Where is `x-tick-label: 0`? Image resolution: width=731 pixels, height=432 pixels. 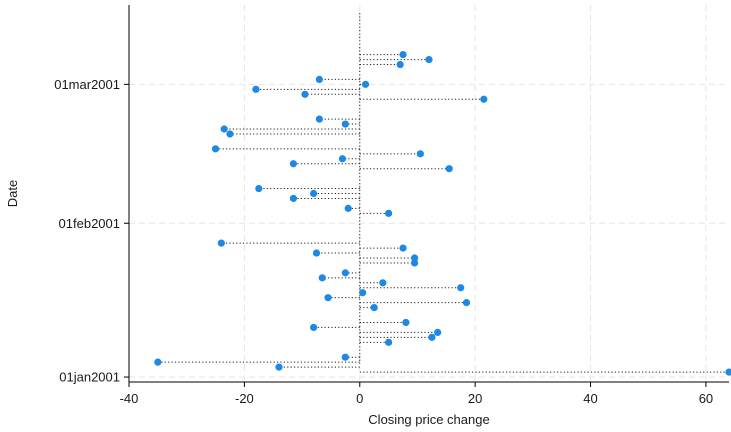
x-tick-label: 0 is located at coordinates (359, 398).